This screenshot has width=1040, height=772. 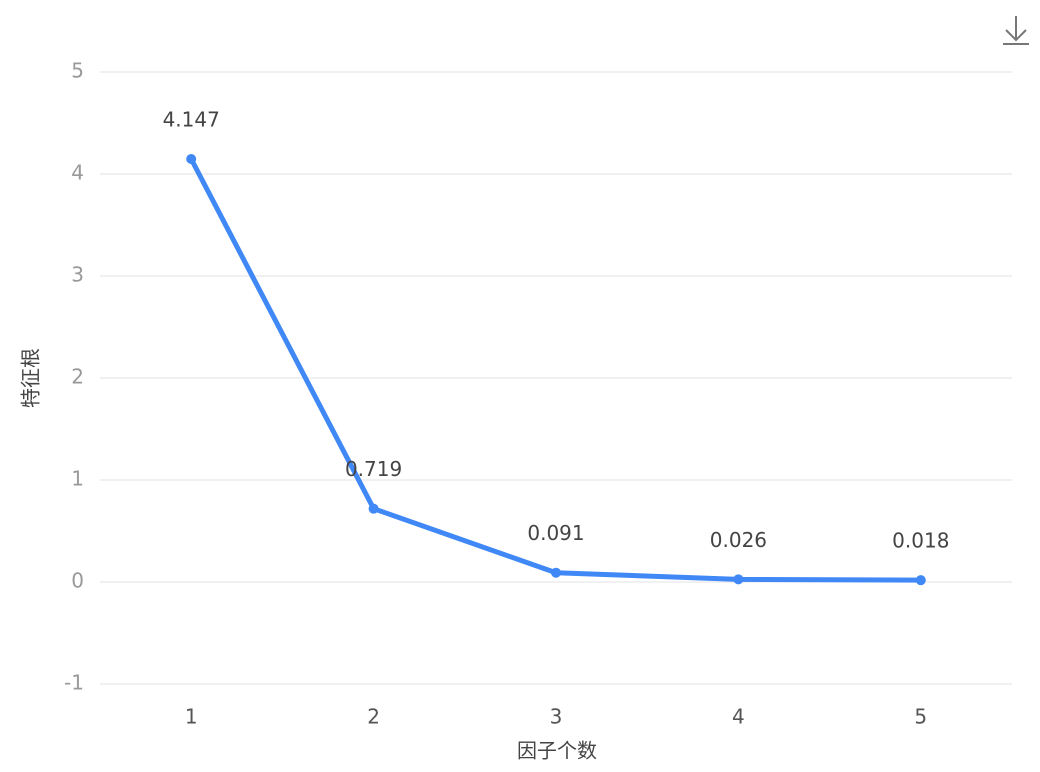 What do you see at coordinates (920, 541) in the screenshot?
I see `value-label: 0.018` at bounding box center [920, 541].